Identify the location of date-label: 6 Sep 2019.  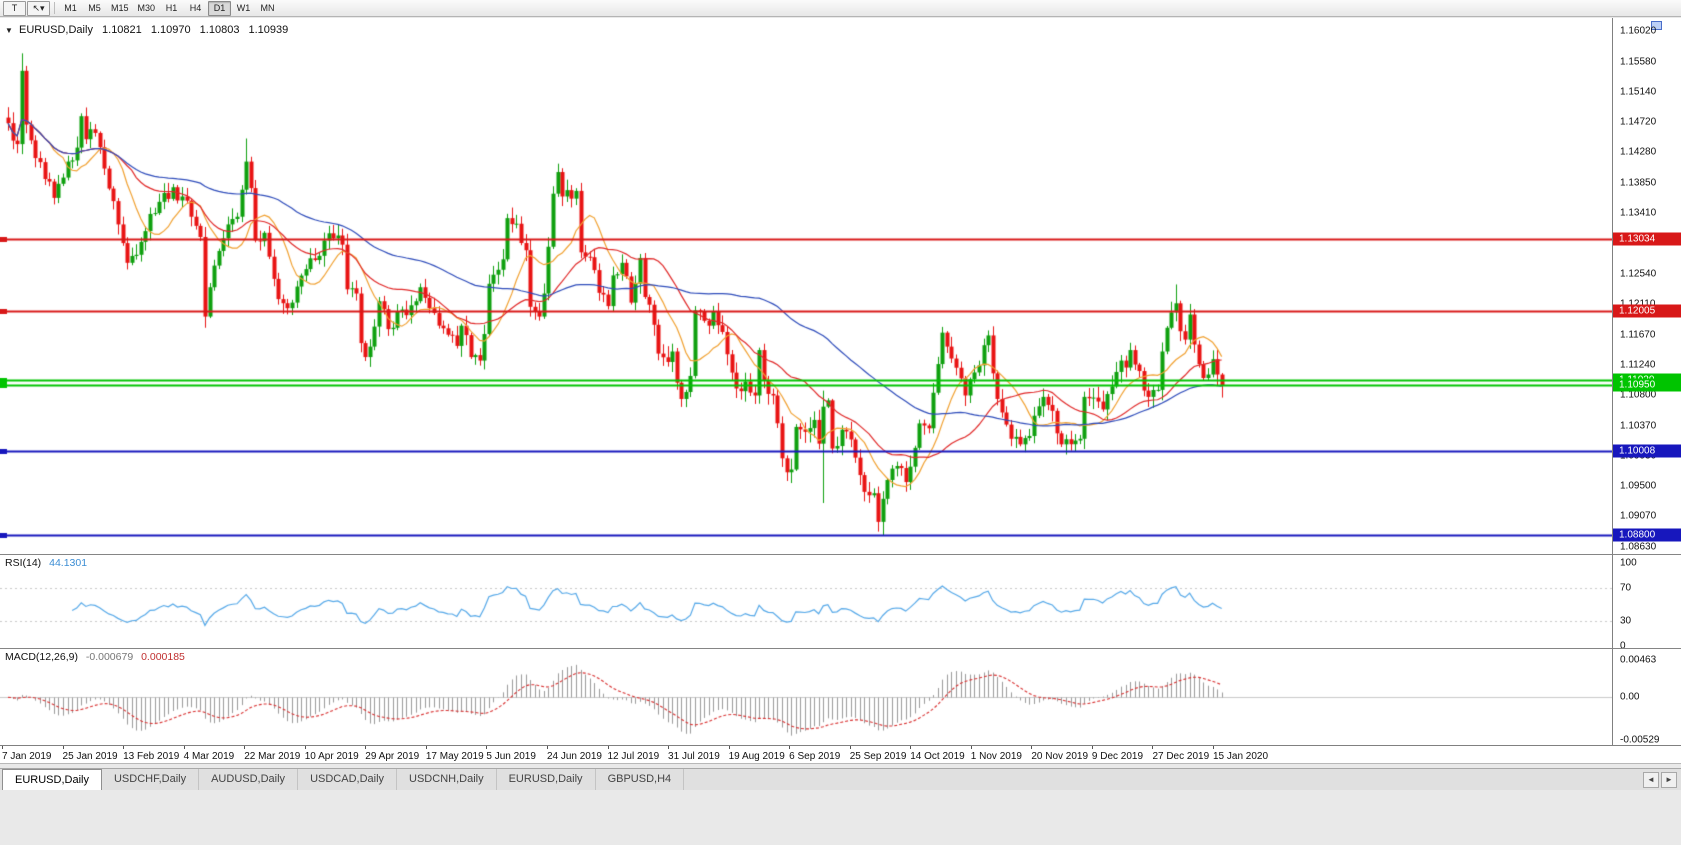
(815, 756).